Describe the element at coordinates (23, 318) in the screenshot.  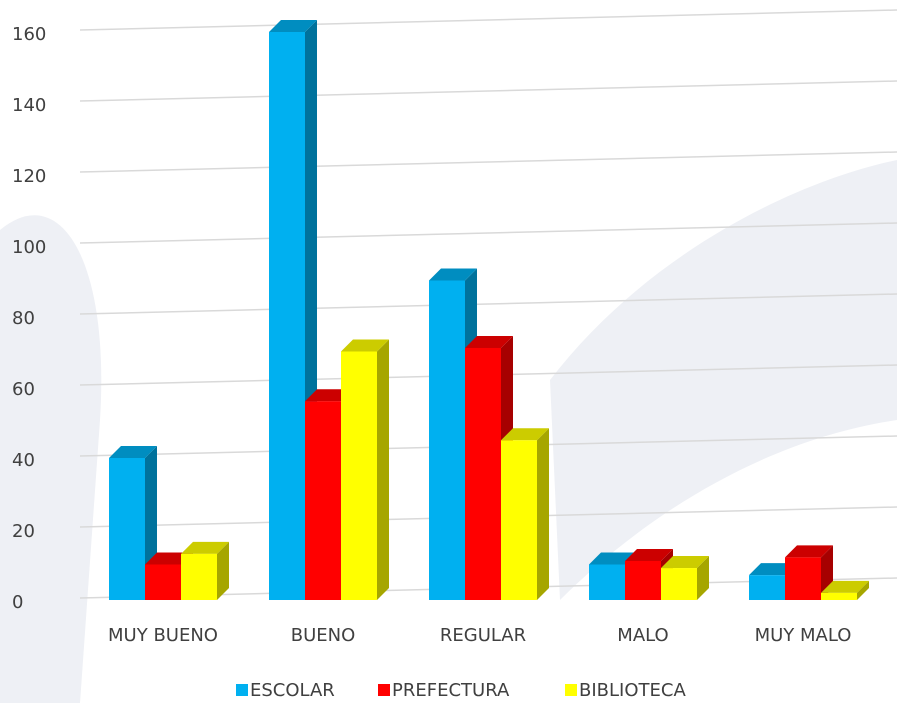
I see `y-tick-label: 80` at that location.